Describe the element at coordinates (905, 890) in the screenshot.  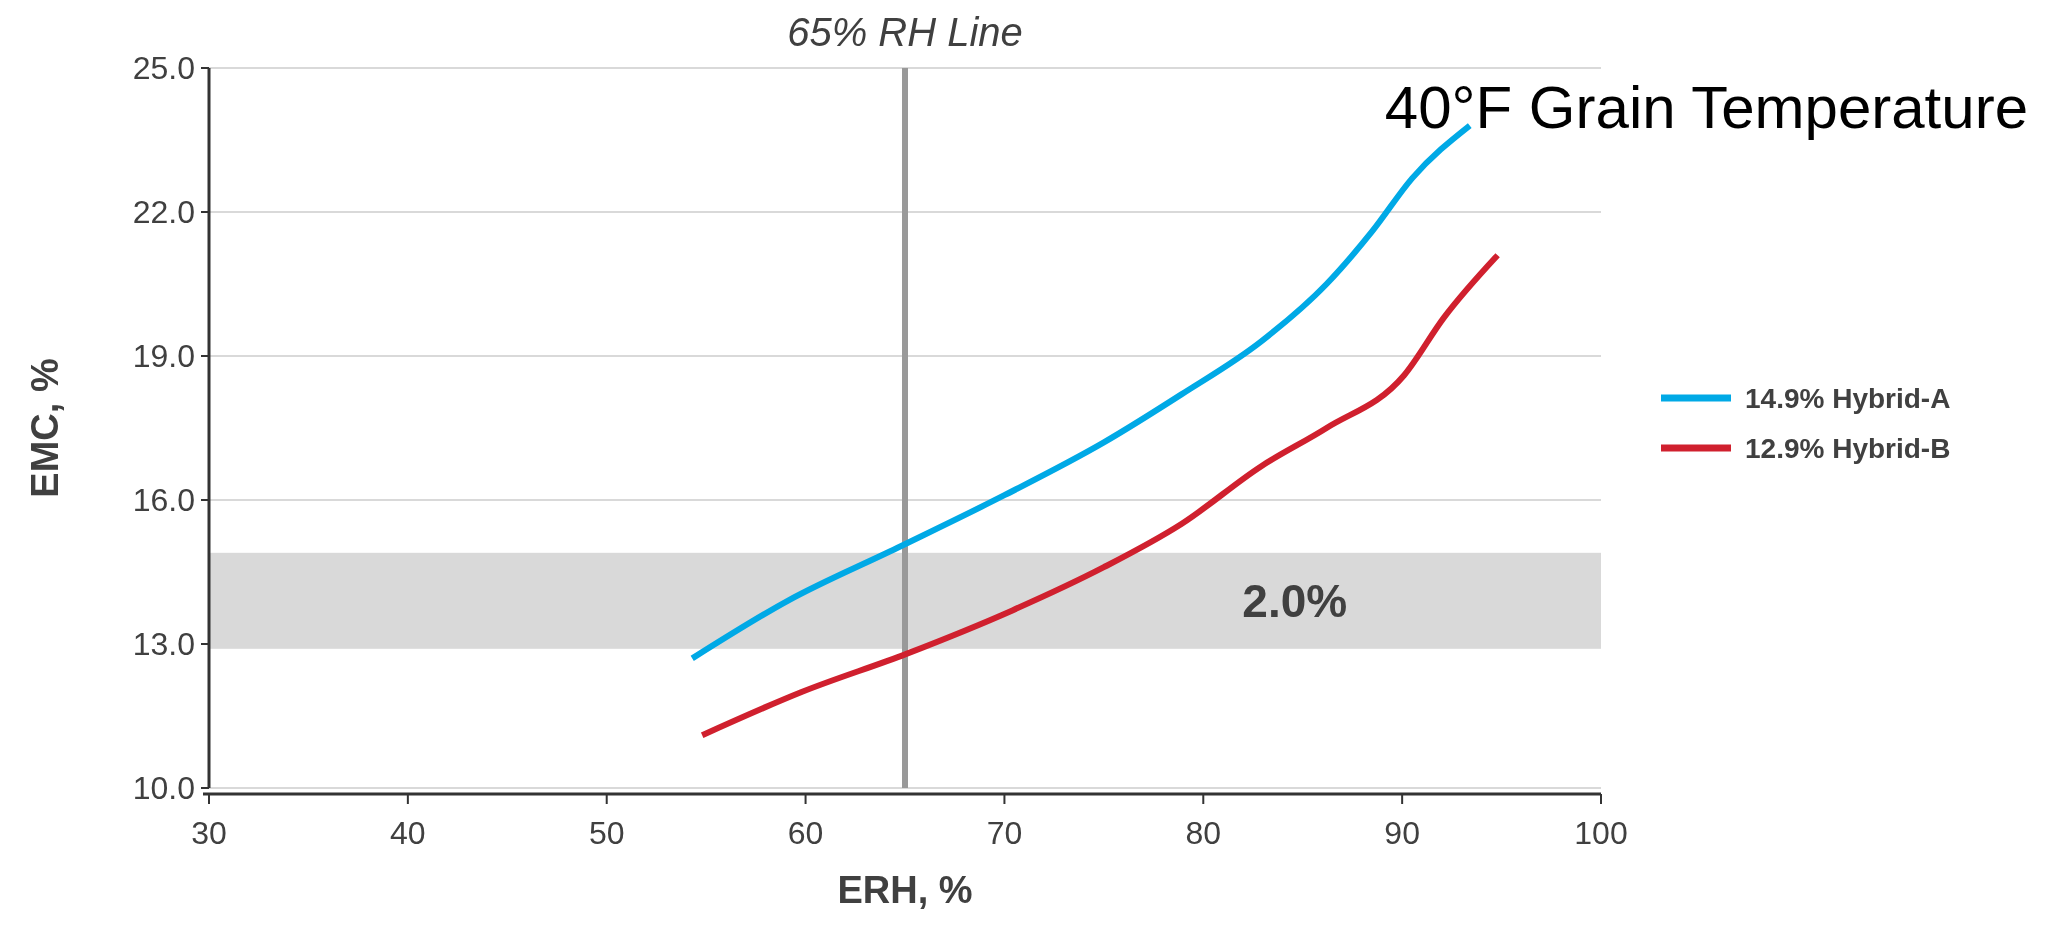
I see `x-axis-title: ERH, %` at that location.